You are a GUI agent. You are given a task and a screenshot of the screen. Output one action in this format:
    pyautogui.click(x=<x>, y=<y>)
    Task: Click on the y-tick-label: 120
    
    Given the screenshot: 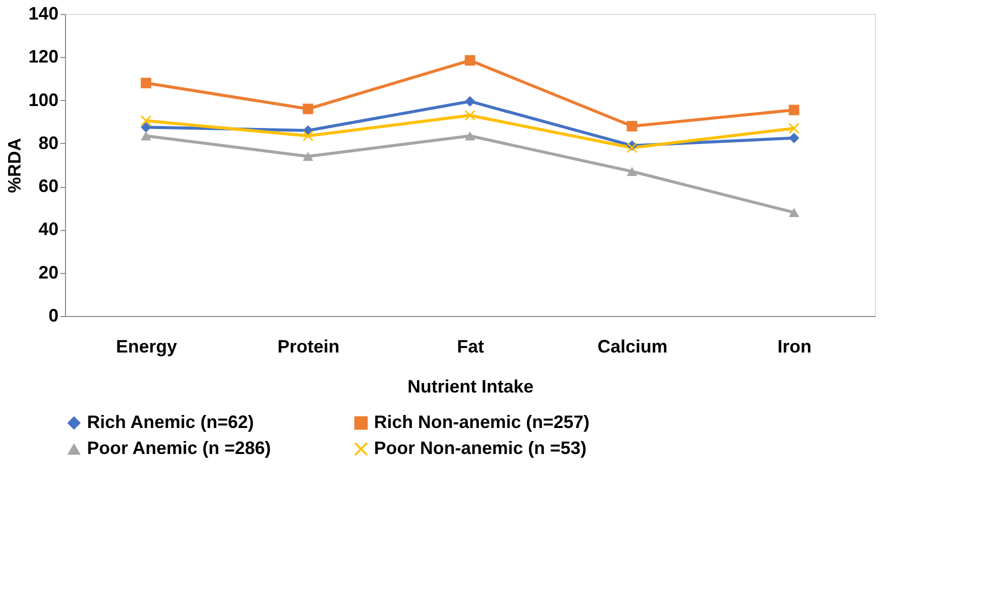 What is the action you would take?
    pyautogui.click(x=43, y=56)
    